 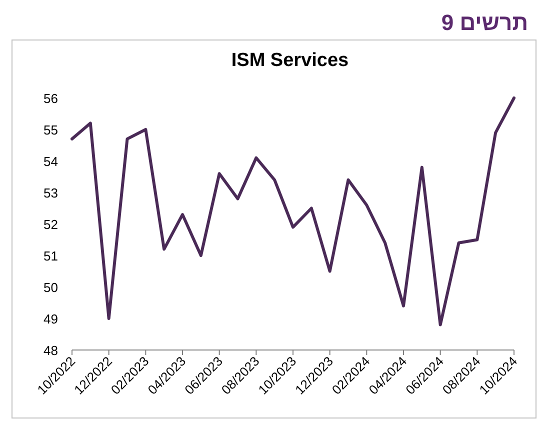 I want to click on chart-title: ISM Services, so click(x=290, y=60).